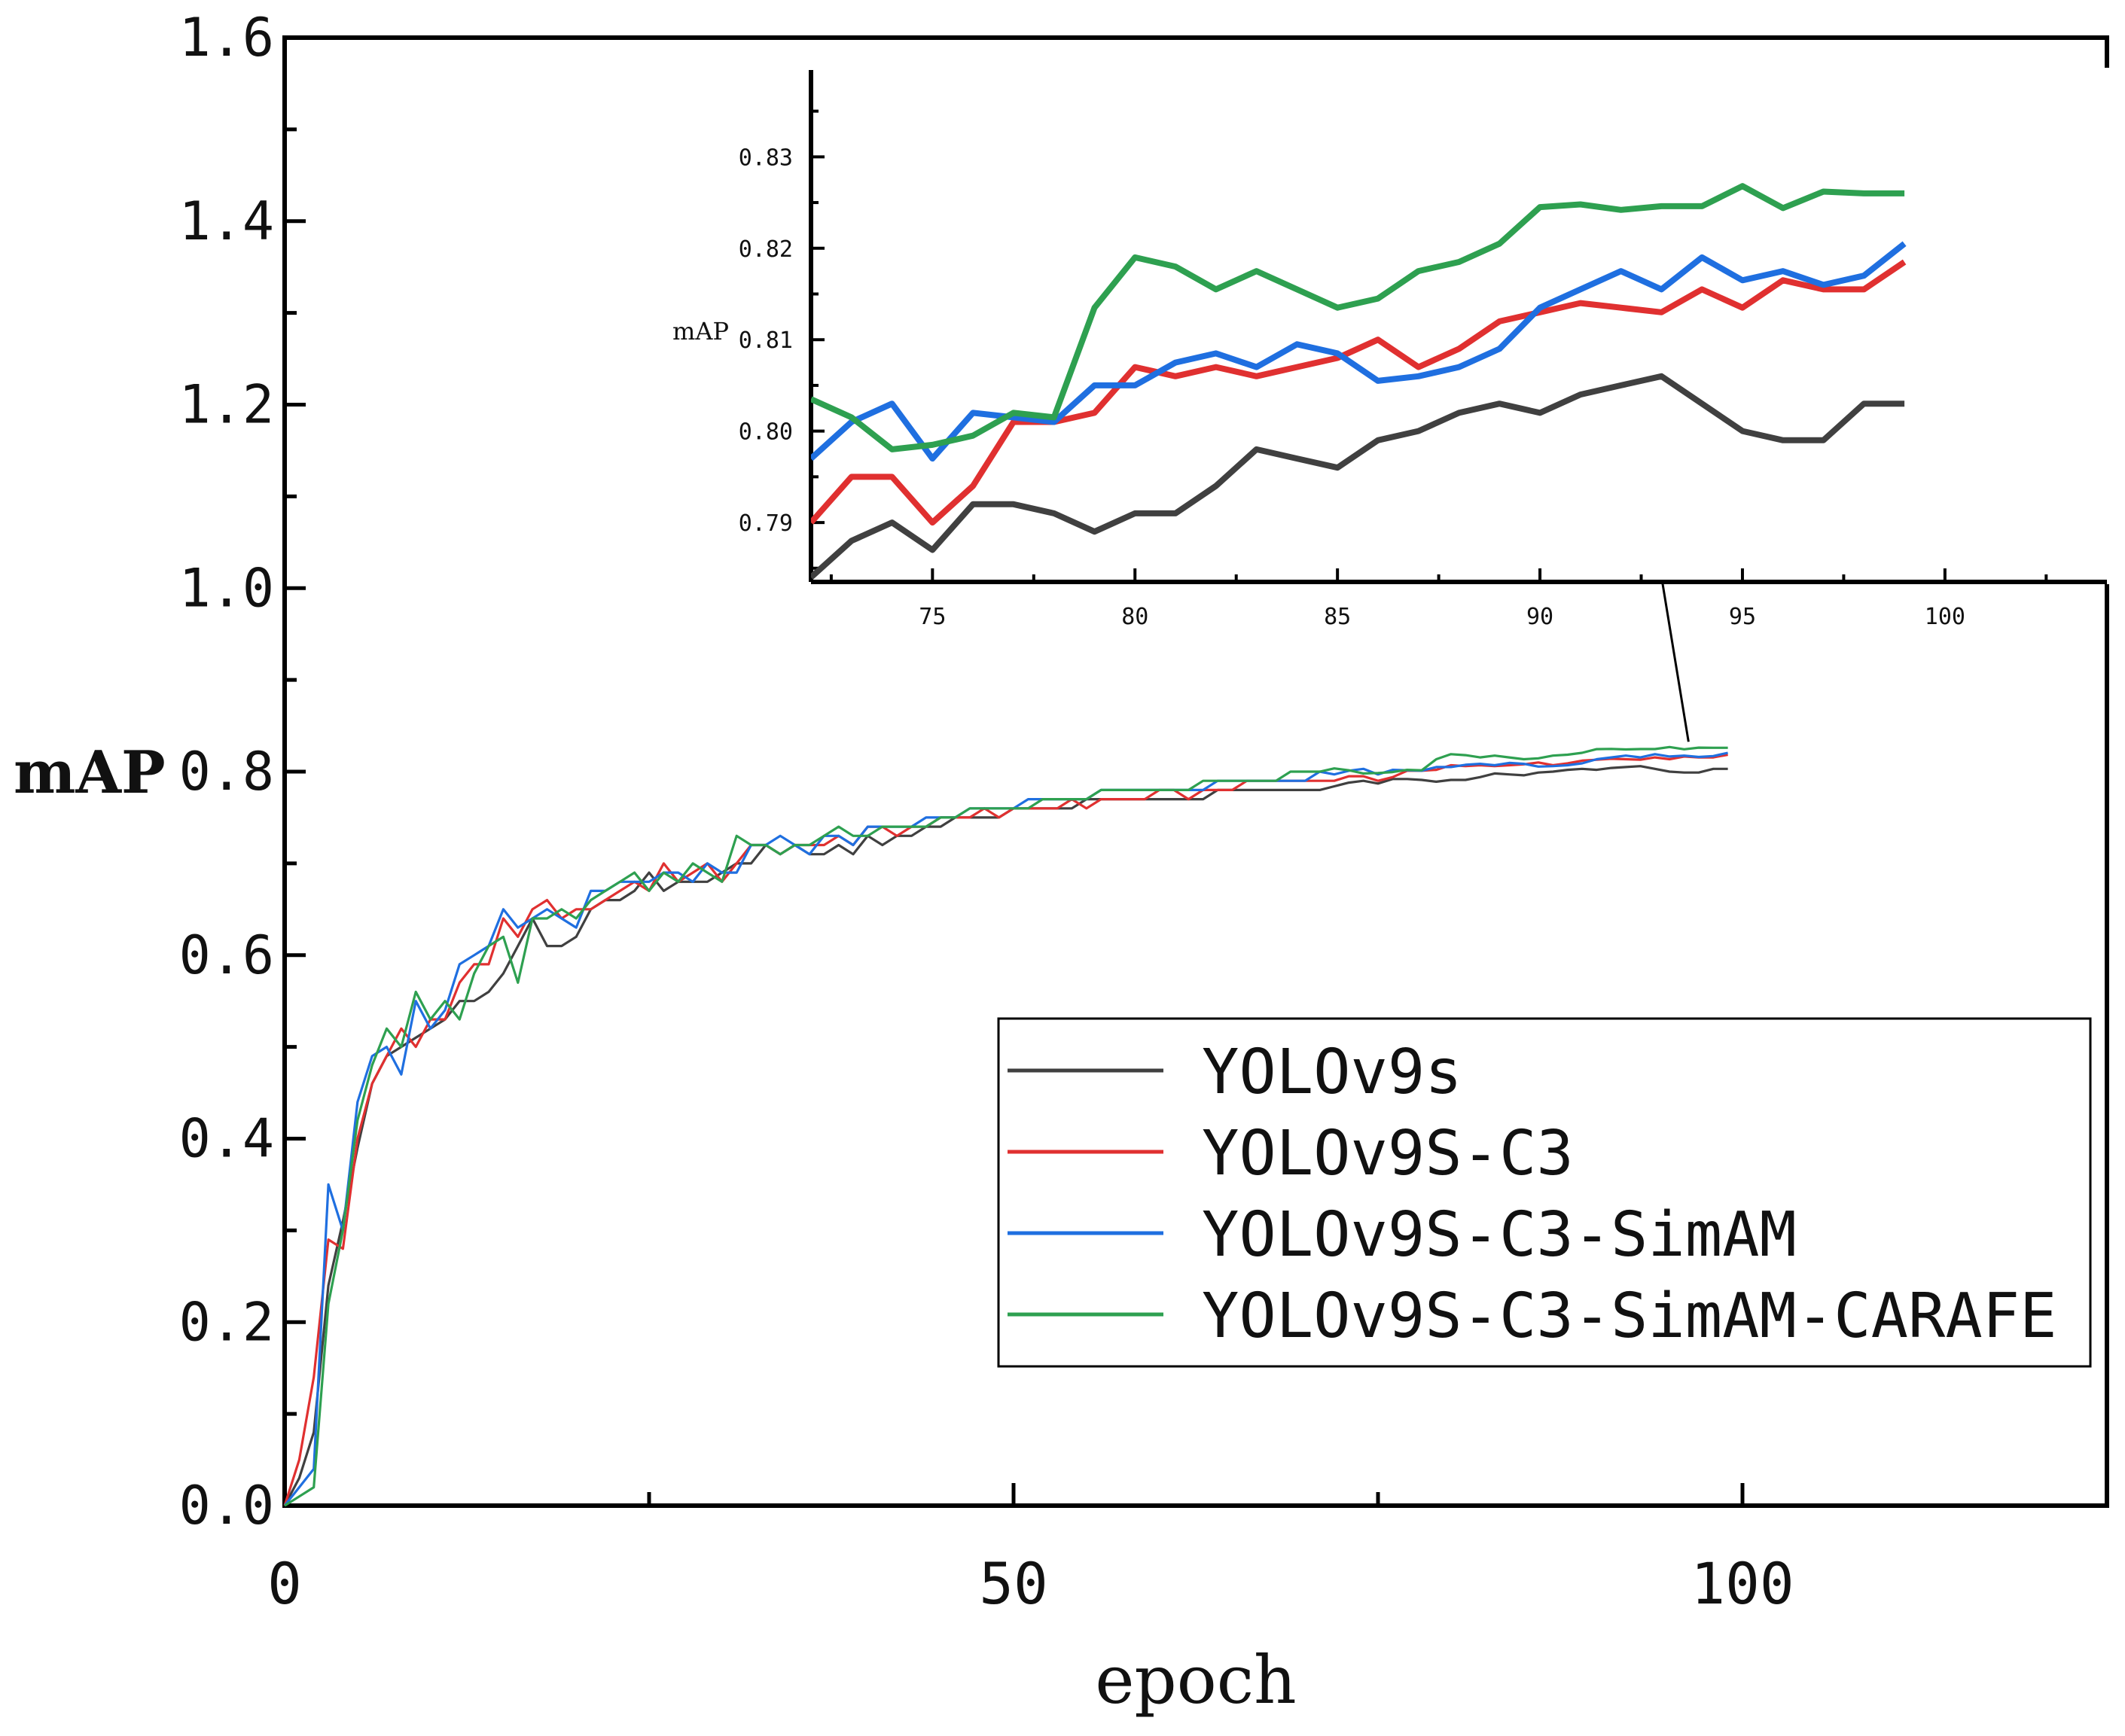  I want to click on x-axis-title: epoch, so click(1195, 1680).